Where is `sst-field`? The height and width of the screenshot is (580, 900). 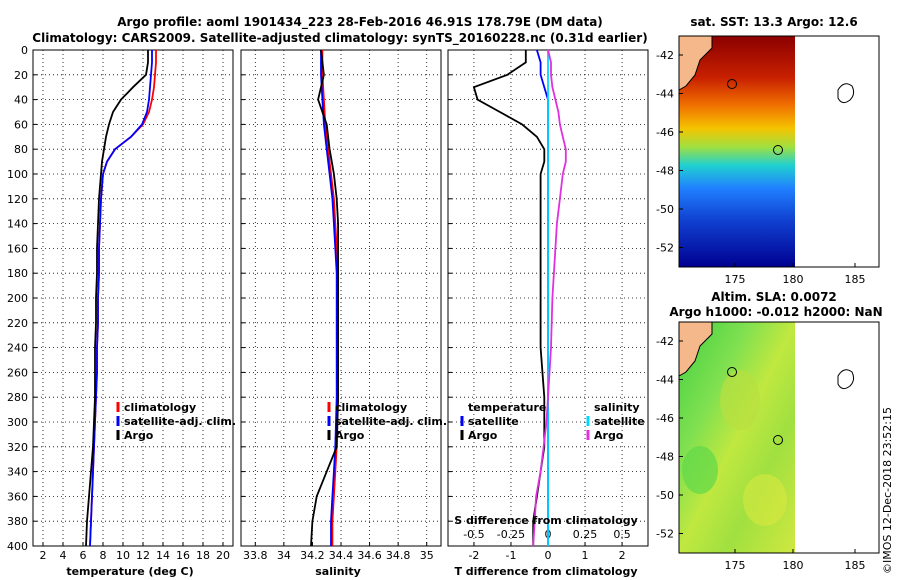
sst-field is located at coordinates (737, 151).